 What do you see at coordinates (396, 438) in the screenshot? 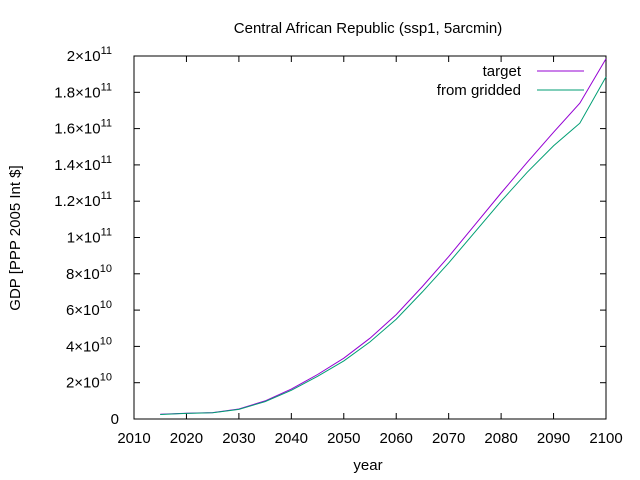
I see `x-tick-label: 2060` at bounding box center [396, 438].